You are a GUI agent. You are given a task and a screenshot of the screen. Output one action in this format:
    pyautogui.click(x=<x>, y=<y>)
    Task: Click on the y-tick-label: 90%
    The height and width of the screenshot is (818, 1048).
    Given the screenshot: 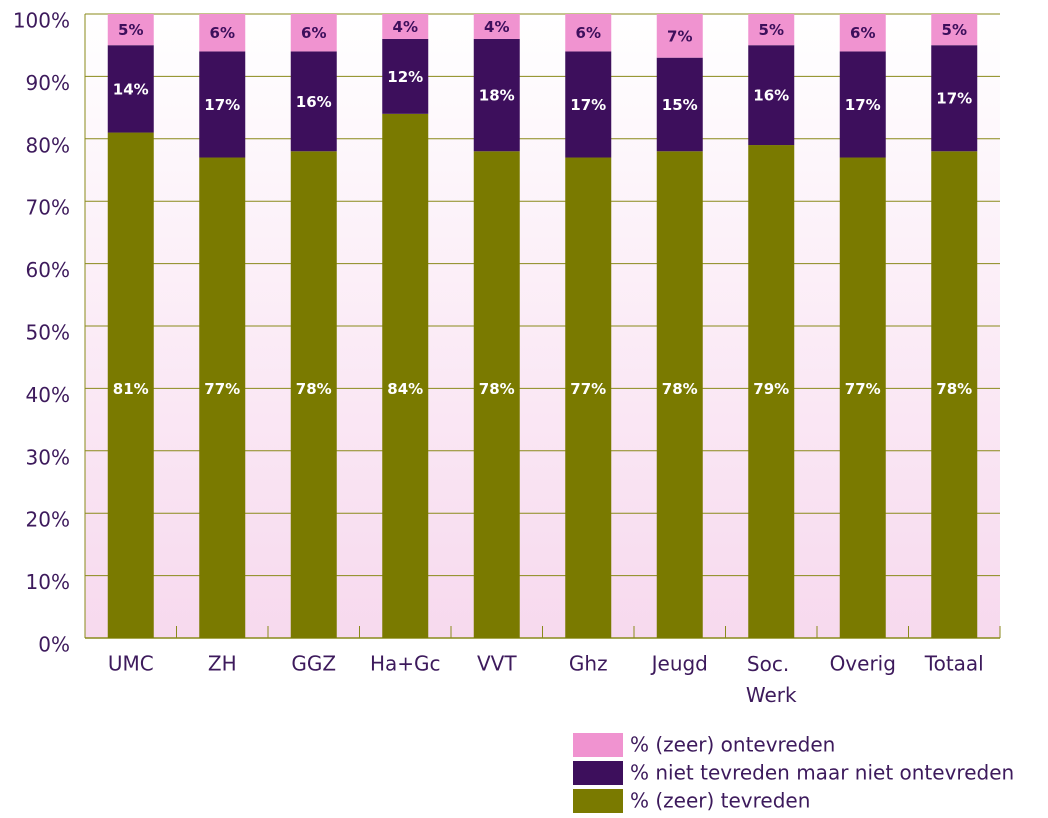 What is the action you would take?
    pyautogui.click(x=48, y=83)
    